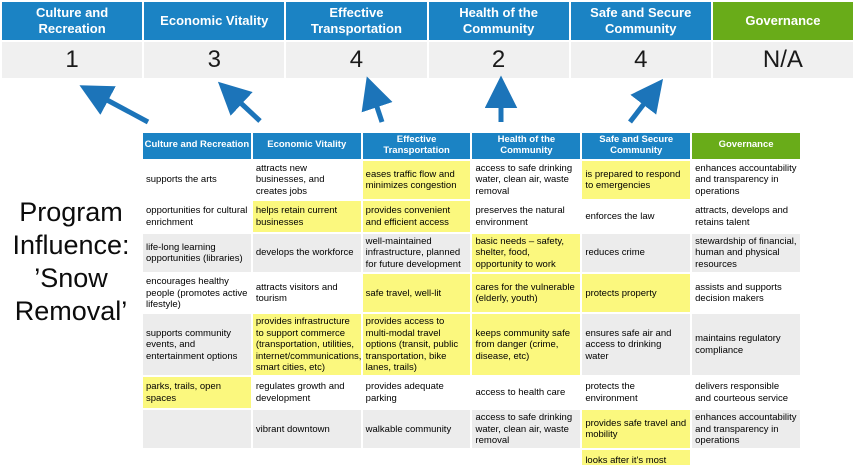 The height and width of the screenshot is (465, 859). Describe the element at coordinates (746, 345) in the screenshot. I see `matrix-cell: maintains regulatory compliance` at that location.